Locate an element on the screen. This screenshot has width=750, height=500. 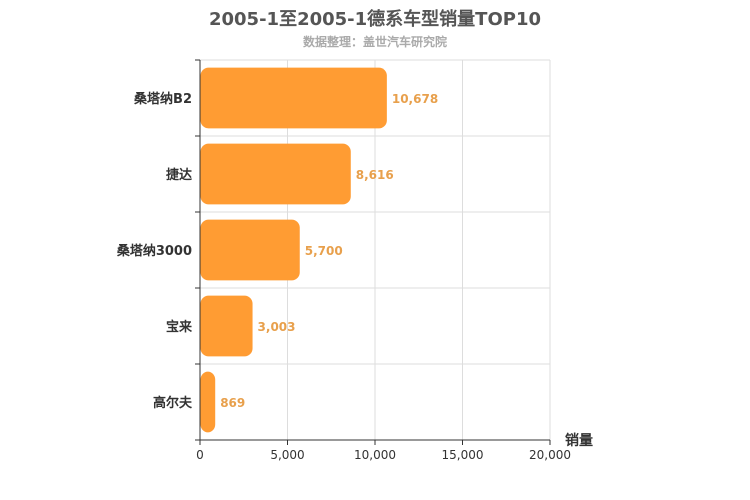
chart-subtitle: 数据整理：盖世汽车研究院 is located at coordinates (374, 42).